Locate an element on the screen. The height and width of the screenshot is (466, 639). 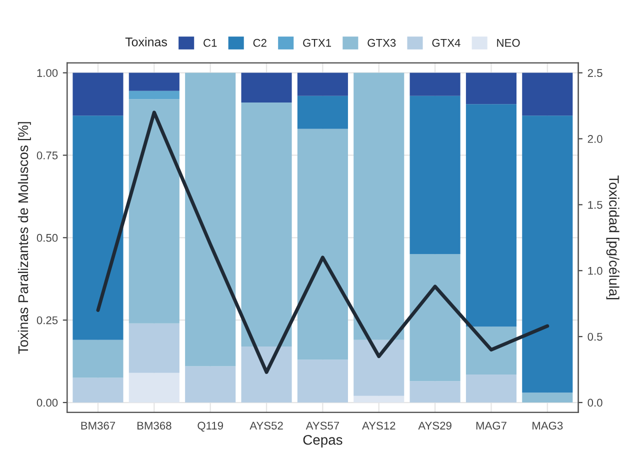
legend-label: GTX1 is located at coordinates (317, 42).